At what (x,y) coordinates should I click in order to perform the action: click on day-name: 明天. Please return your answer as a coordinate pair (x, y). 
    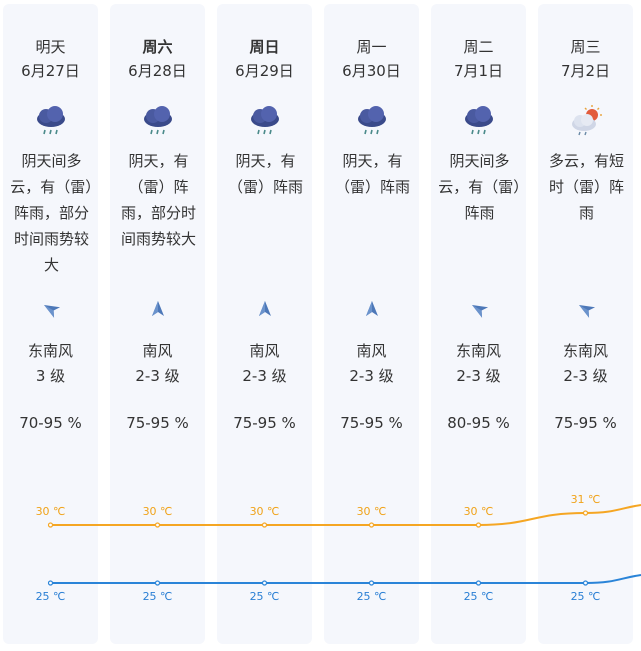
    Looking at the image, I should click on (50, 47).